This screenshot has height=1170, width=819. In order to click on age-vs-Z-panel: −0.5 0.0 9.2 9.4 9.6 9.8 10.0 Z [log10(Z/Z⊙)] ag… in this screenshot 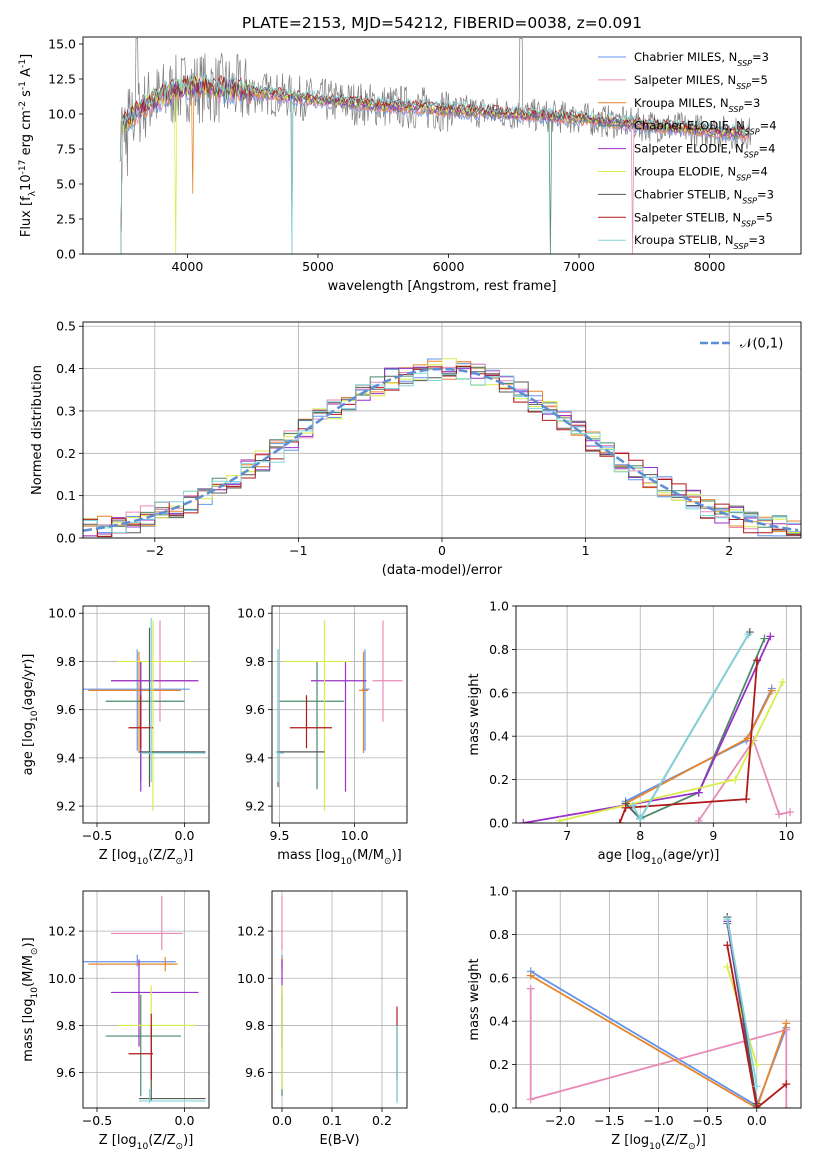, I will do `click(115, 736)`.